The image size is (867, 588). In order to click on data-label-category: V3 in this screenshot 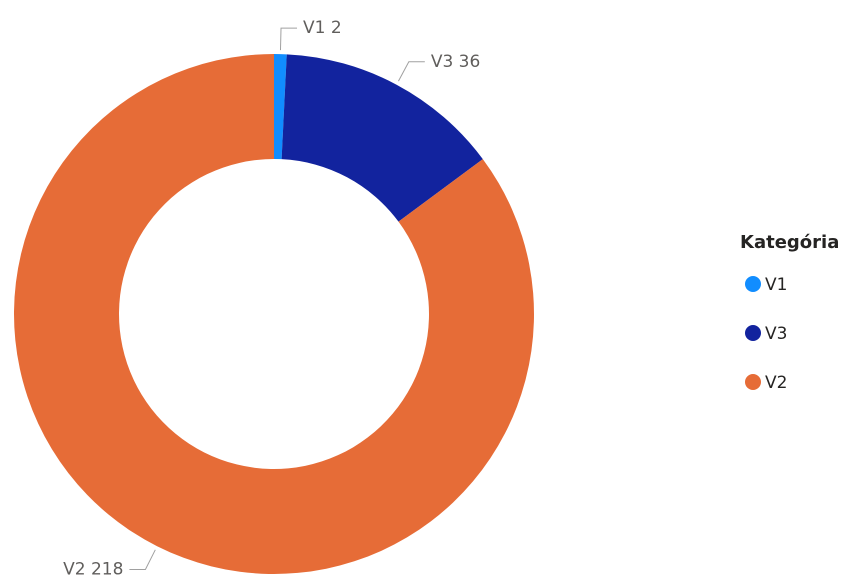, I will do `click(442, 62)`.